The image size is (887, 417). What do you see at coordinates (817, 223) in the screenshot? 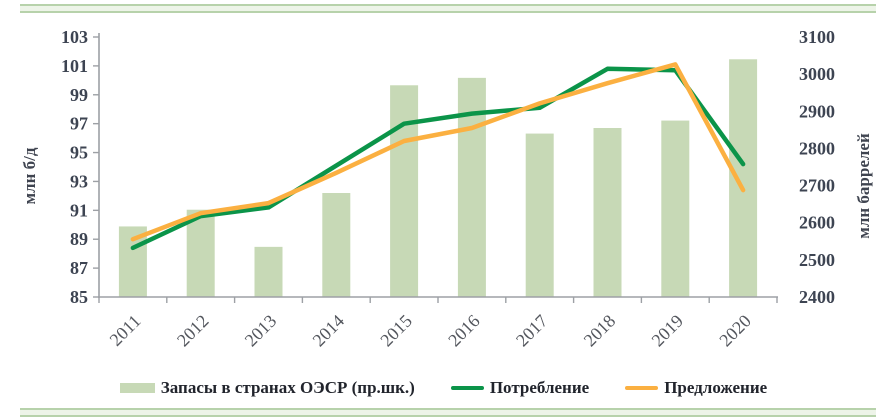
I see `right-tick-label: 2600` at bounding box center [817, 223].